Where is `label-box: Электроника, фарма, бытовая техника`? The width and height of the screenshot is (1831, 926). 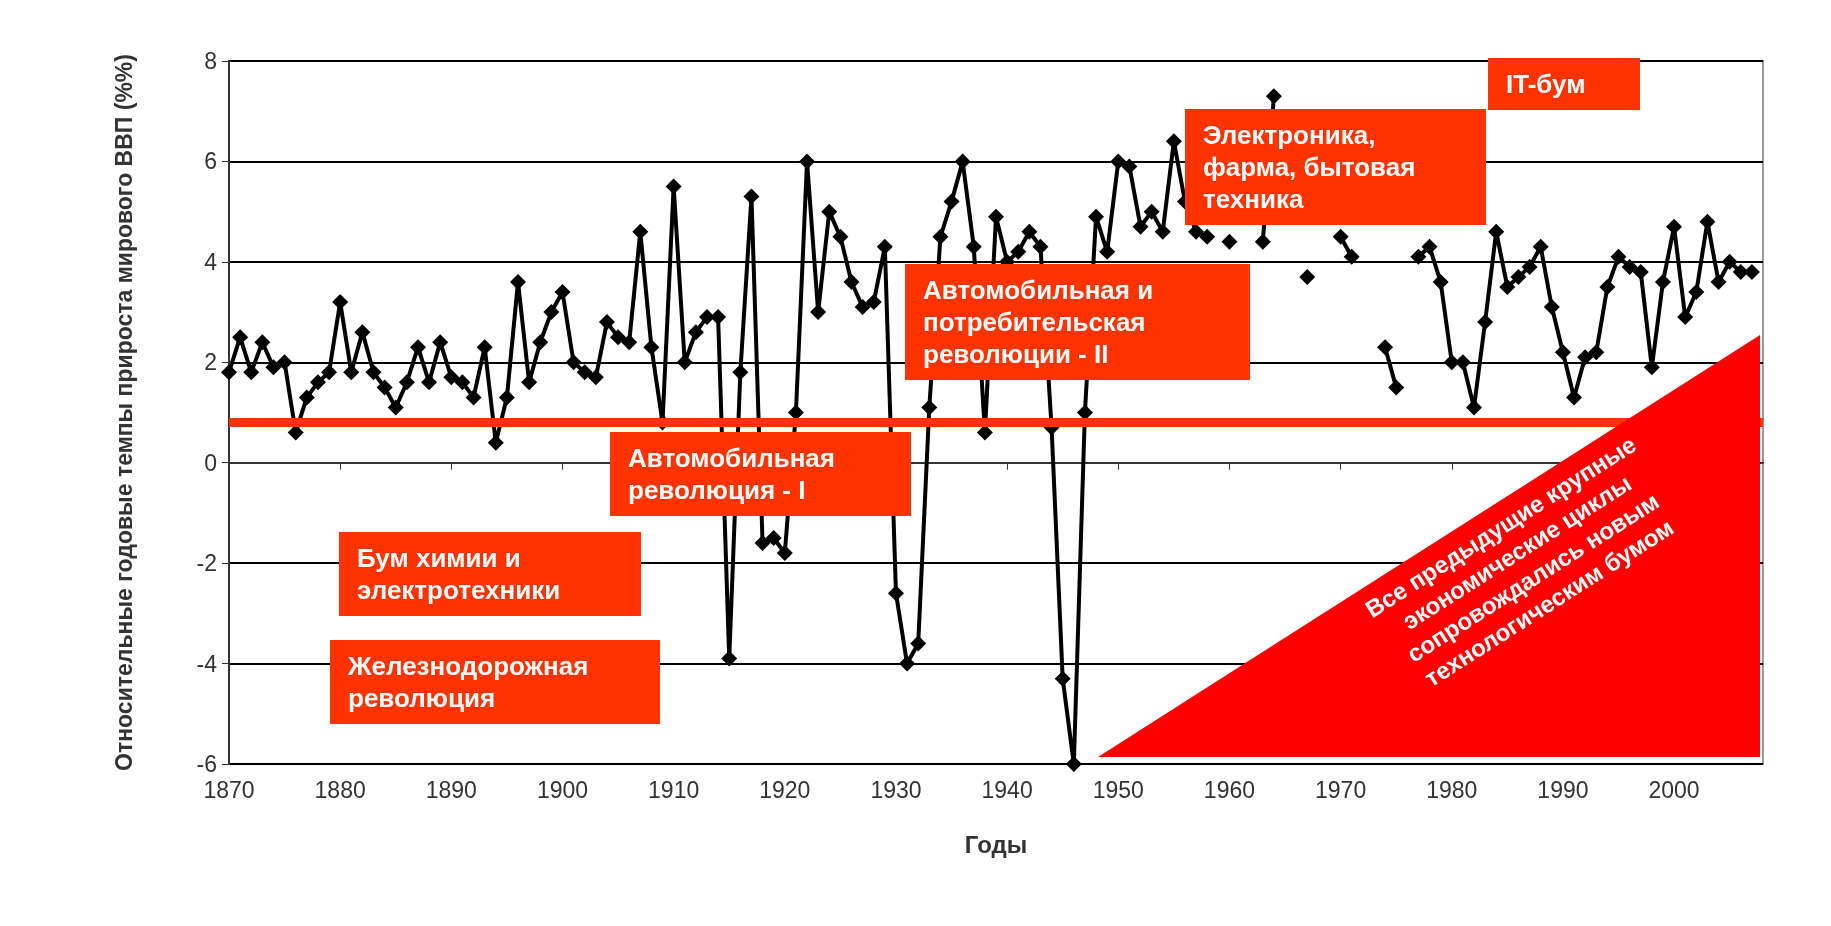
label-box: Электроника, фарма, бытовая техника is located at coordinates (1335, 167).